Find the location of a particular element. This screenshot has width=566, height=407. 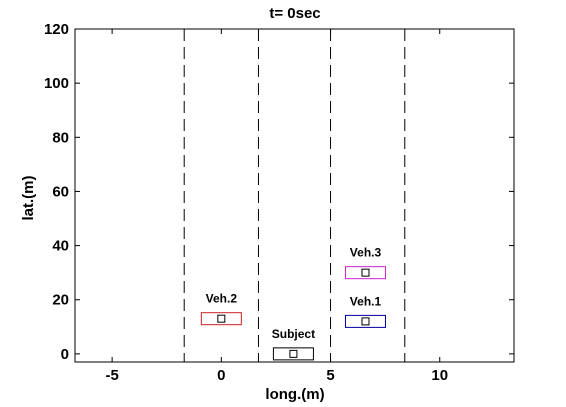

vehicle-label: Veh.2 is located at coordinates (222, 299).